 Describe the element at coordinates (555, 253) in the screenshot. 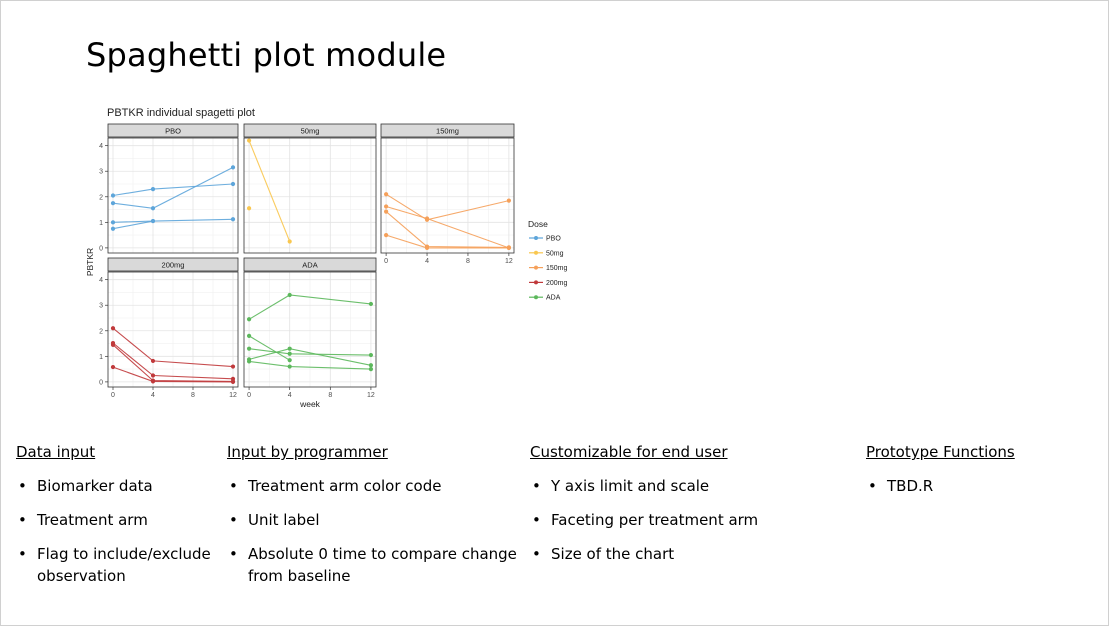

I see `legend-label: 50mg` at that location.